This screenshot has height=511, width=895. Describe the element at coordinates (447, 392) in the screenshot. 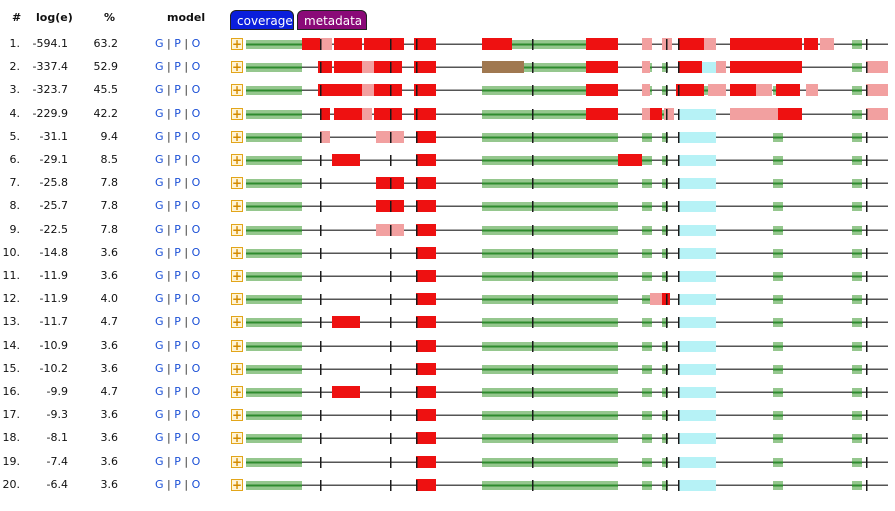

I see `table-row: 16. -9.9 4.7 G | P | O +` at that location.